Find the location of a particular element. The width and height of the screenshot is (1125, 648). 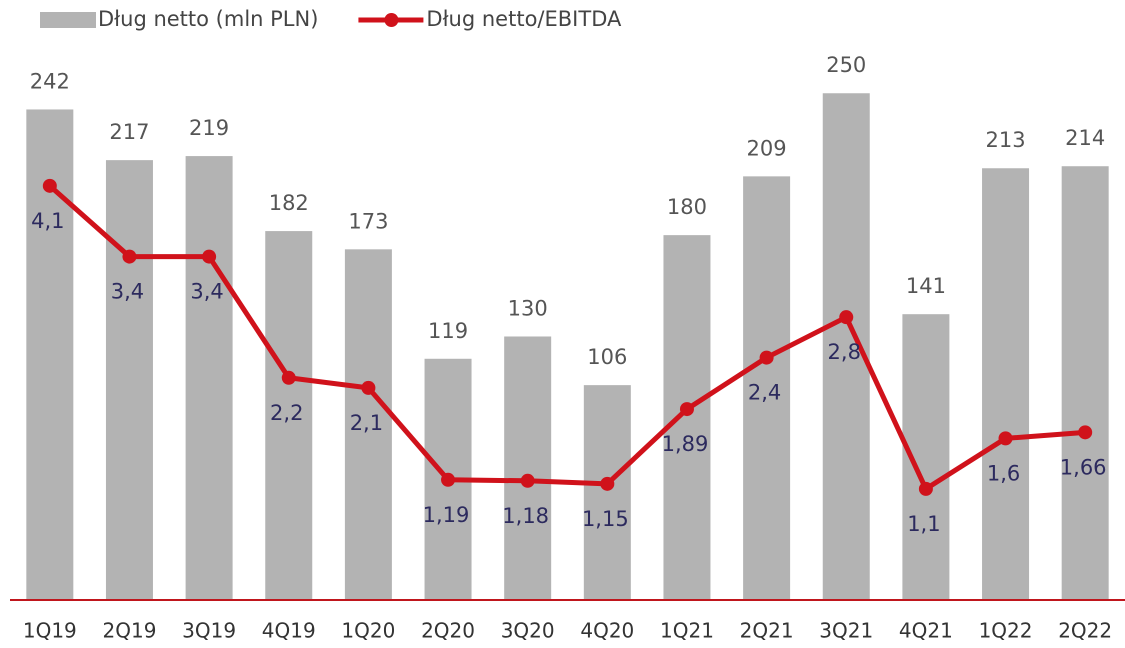

line-value-label: 1,18 is located at coordinates (525, 516).